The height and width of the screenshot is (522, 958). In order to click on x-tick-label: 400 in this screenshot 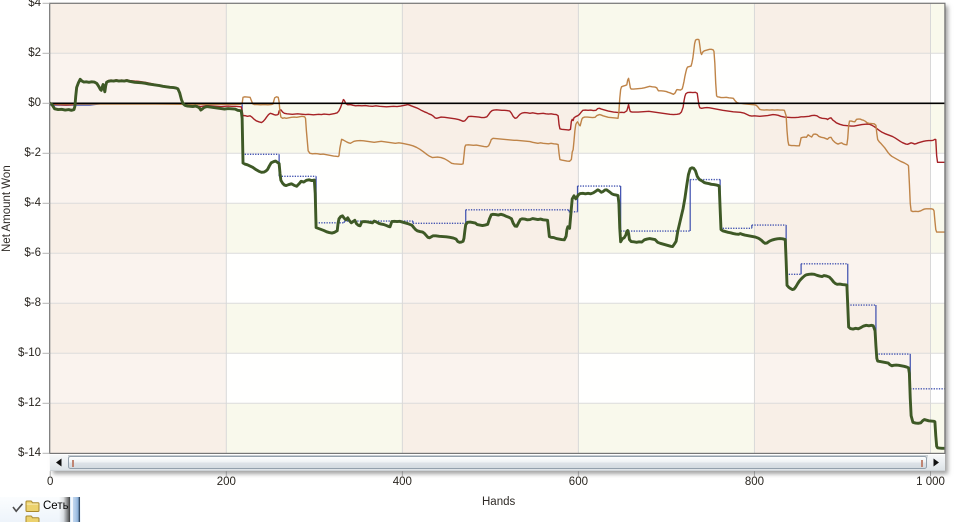, I will do `click(402, 481)`.